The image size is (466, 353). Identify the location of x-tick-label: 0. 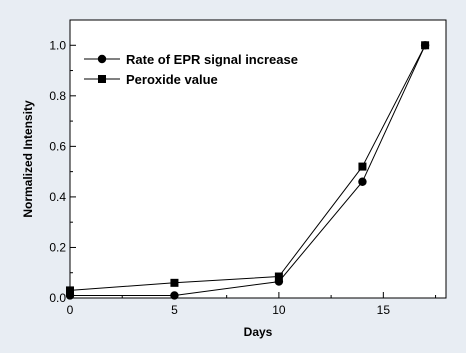
(70, 310).